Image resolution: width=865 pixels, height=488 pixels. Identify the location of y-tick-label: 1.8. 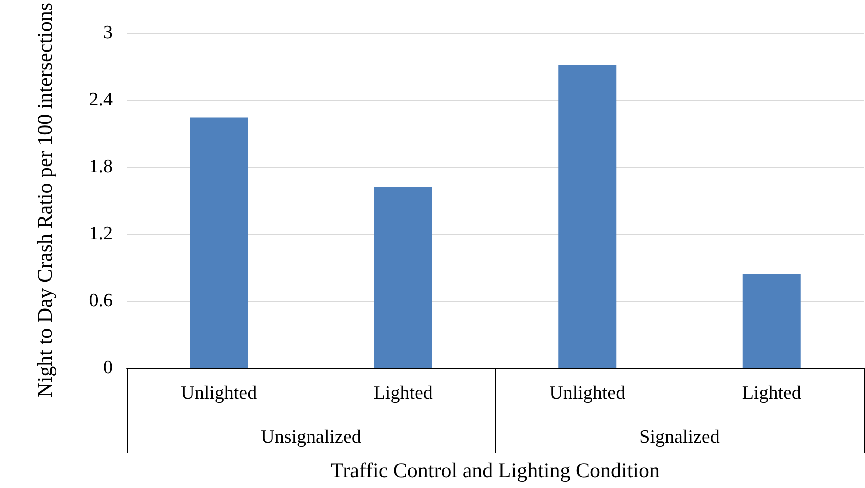
(101, 167).